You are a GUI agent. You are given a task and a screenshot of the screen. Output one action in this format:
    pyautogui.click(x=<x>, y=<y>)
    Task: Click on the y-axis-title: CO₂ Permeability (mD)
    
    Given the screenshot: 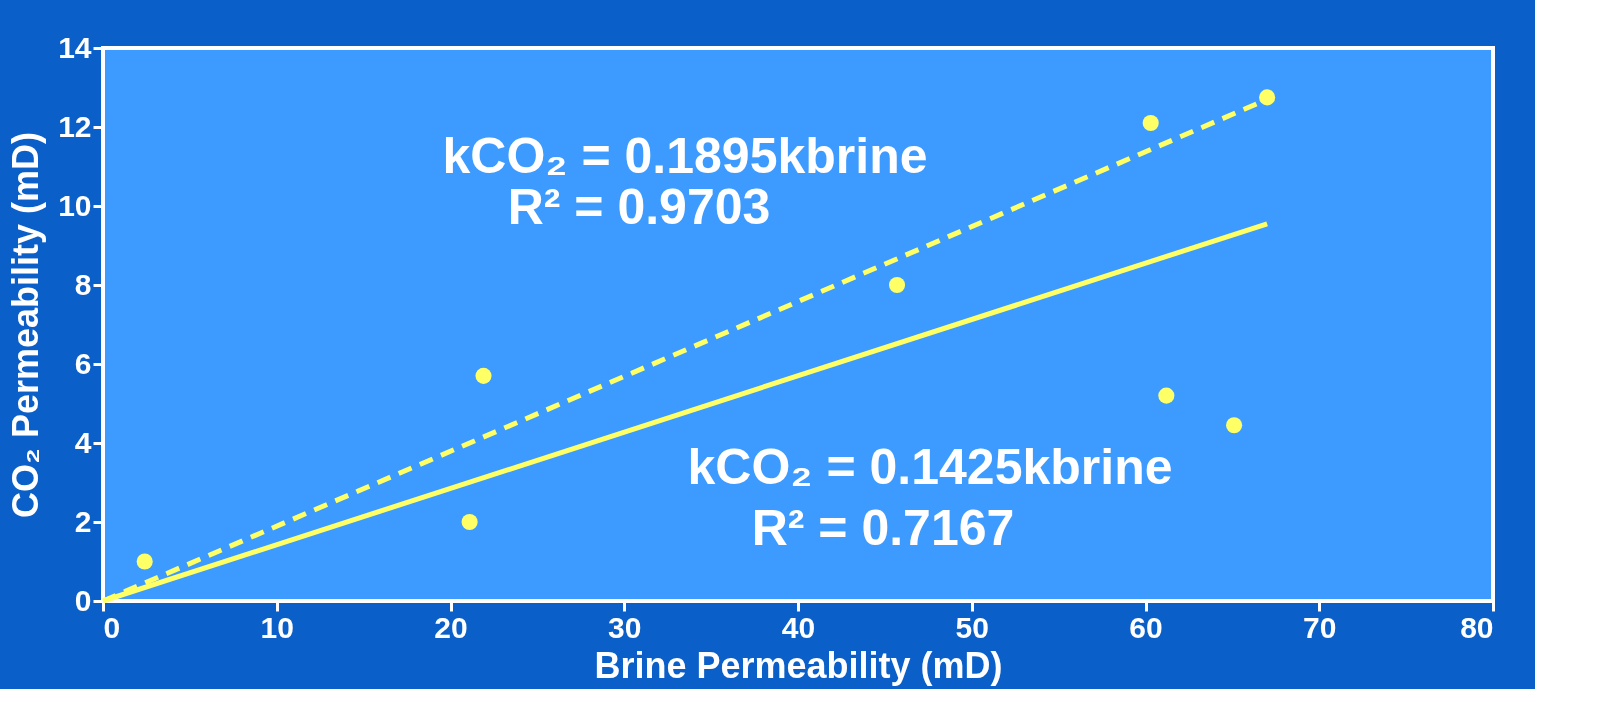 What is the action you would take?
    pyautogui.click(x=26, y=325)
    